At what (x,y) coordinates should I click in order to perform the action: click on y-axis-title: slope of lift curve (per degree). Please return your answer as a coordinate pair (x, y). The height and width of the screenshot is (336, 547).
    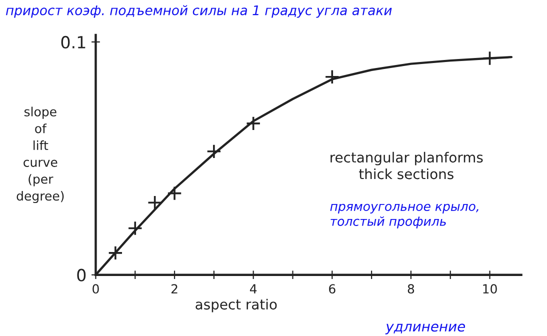
    Looking at the image, I should click on (40, 155).